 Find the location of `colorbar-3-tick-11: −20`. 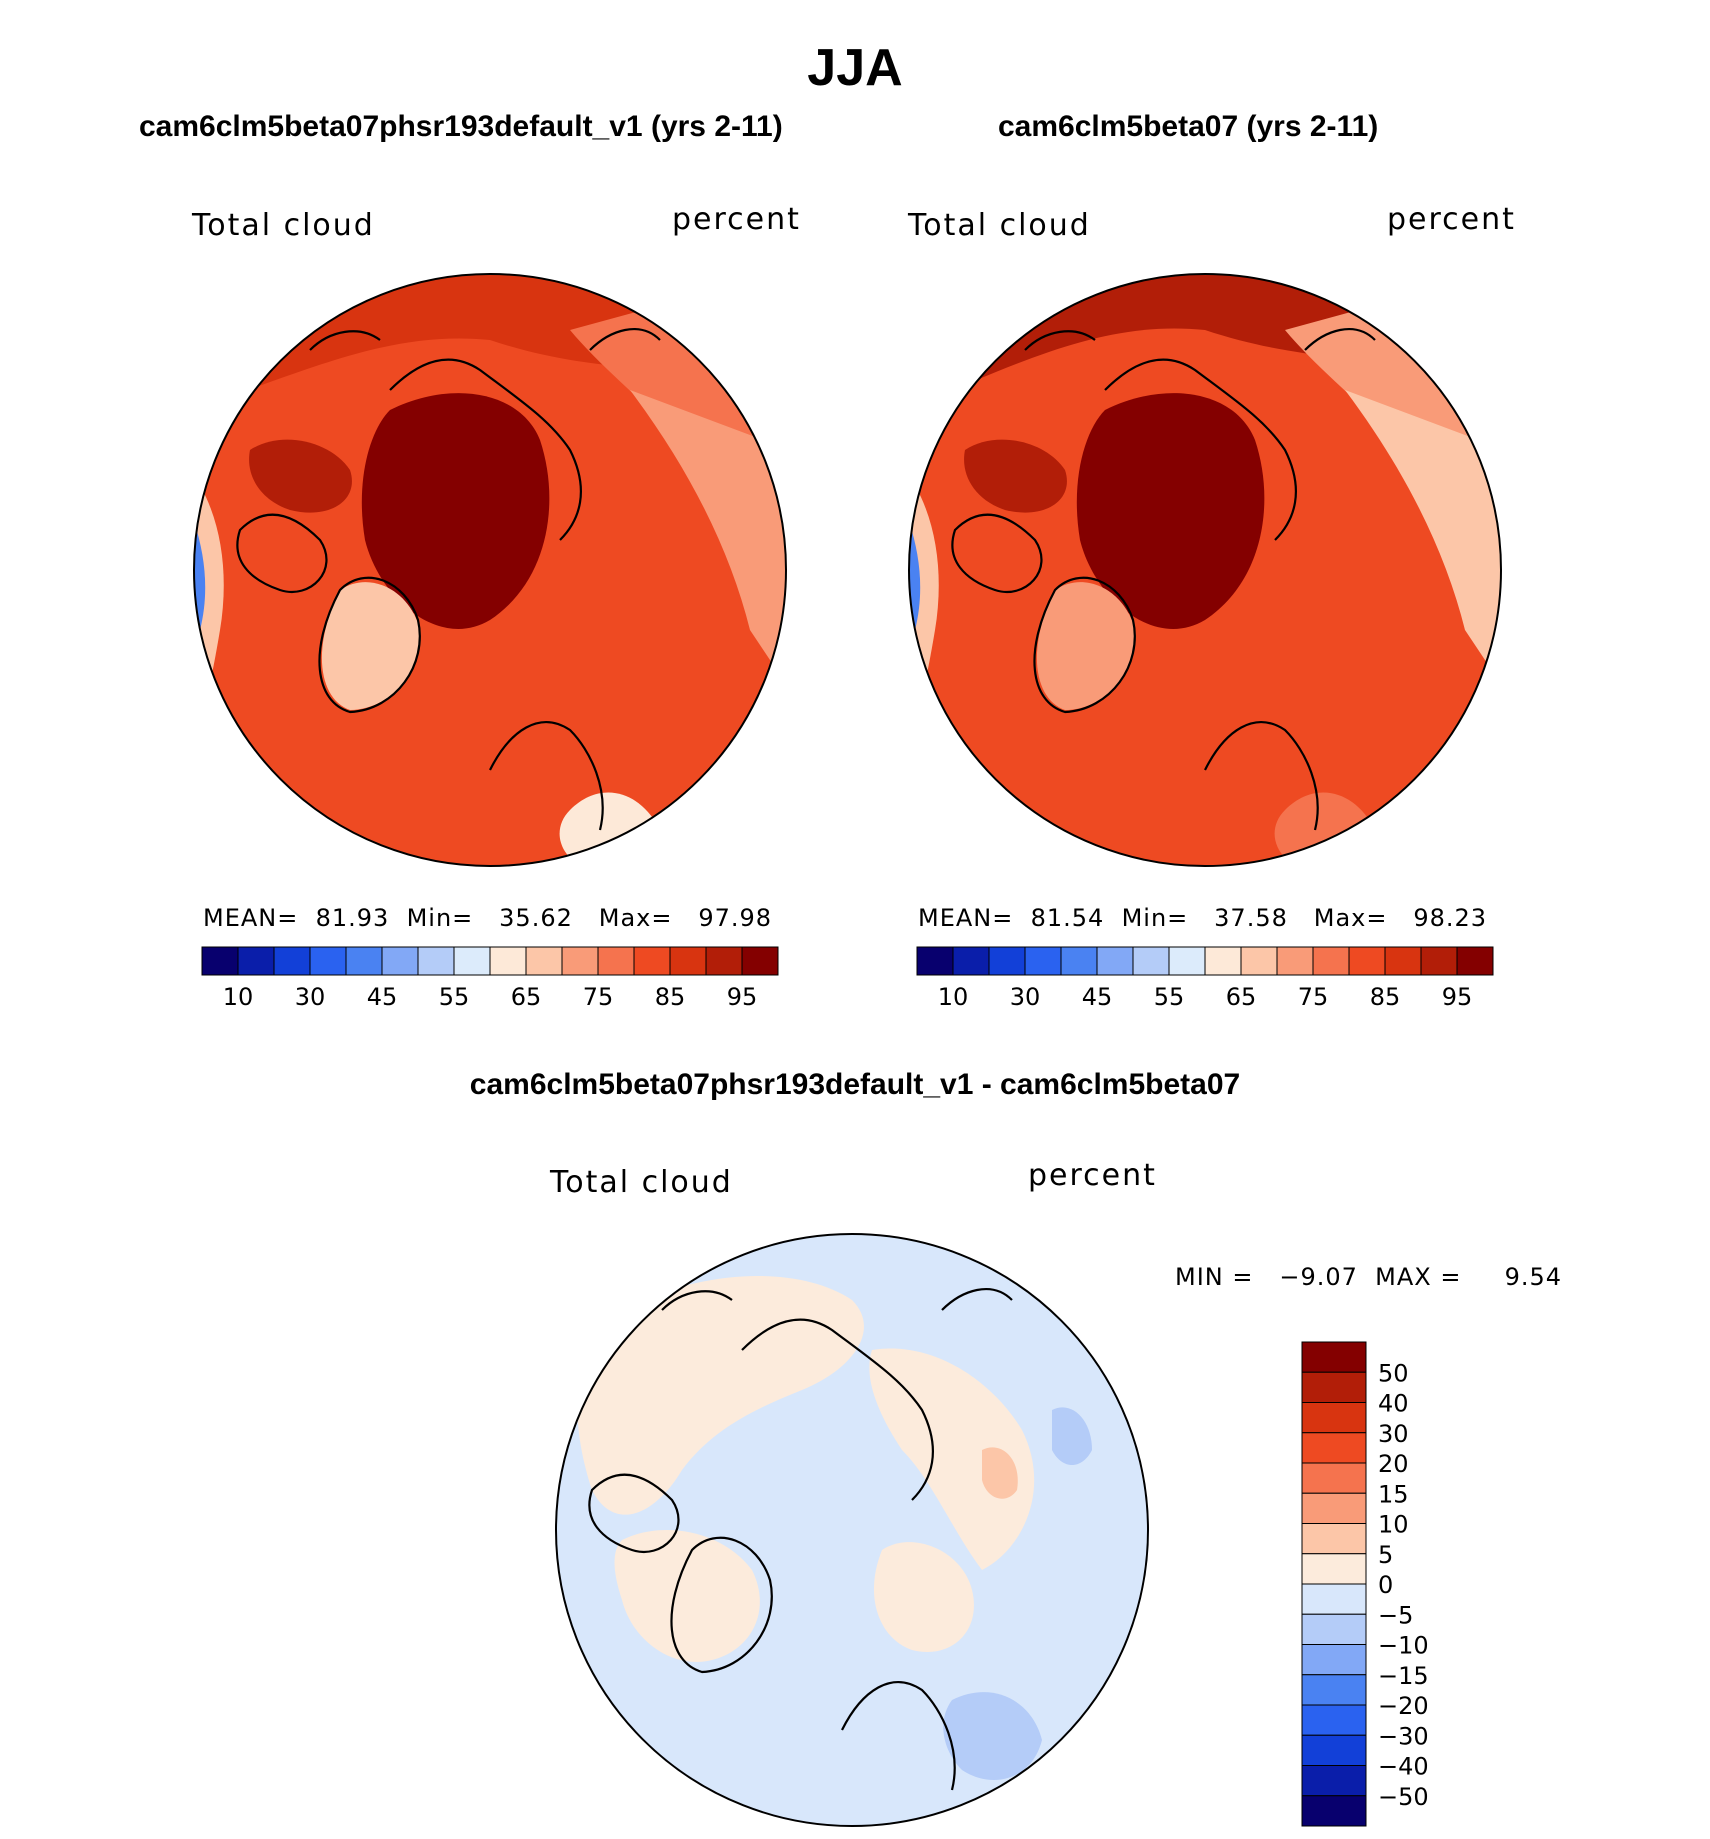

colorbar-3-tick-11: −20 is located at coordinates (1403, 1706).